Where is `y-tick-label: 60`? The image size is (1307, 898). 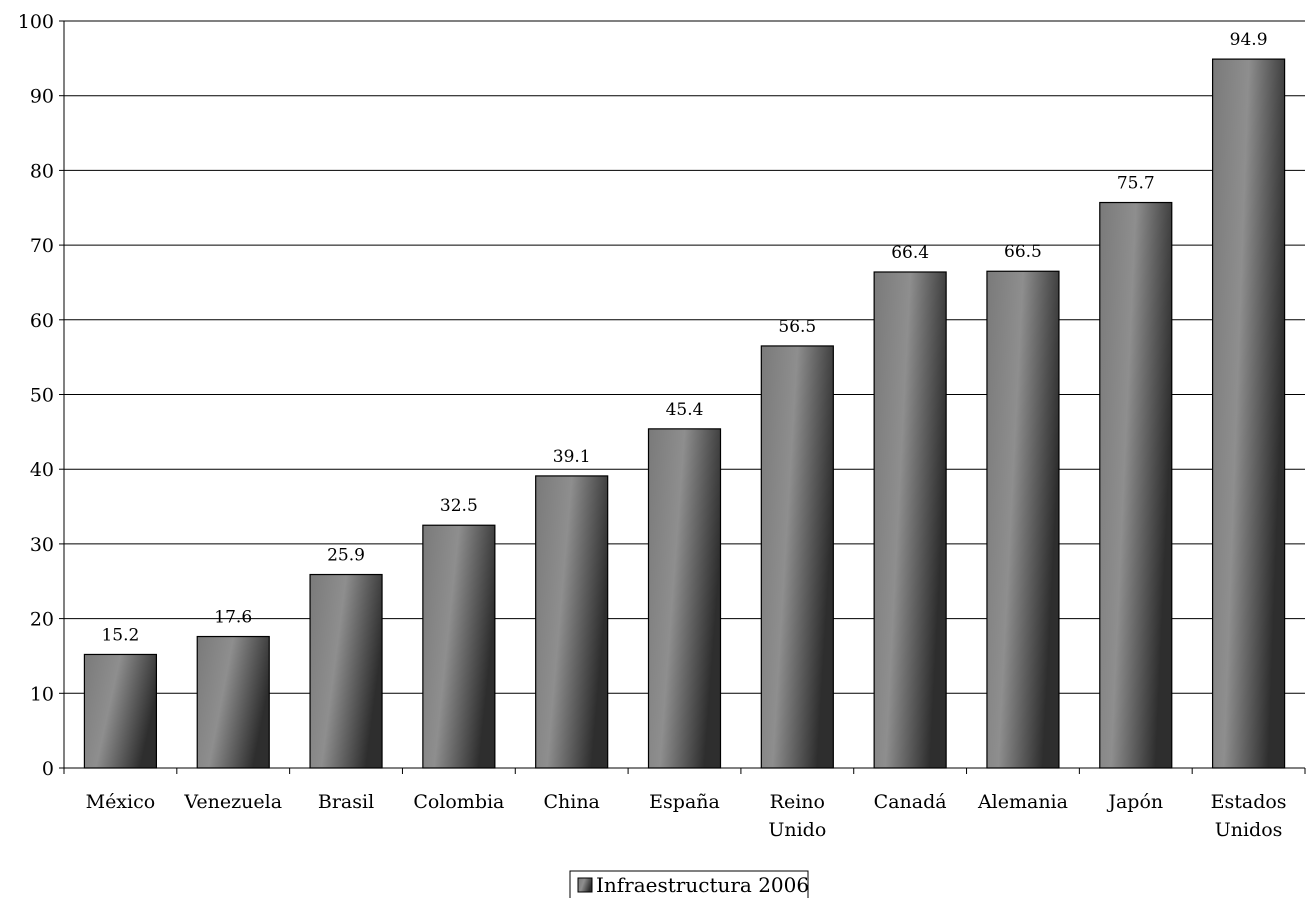
y-tick-label: 60 is located at coordinates (42, 321).